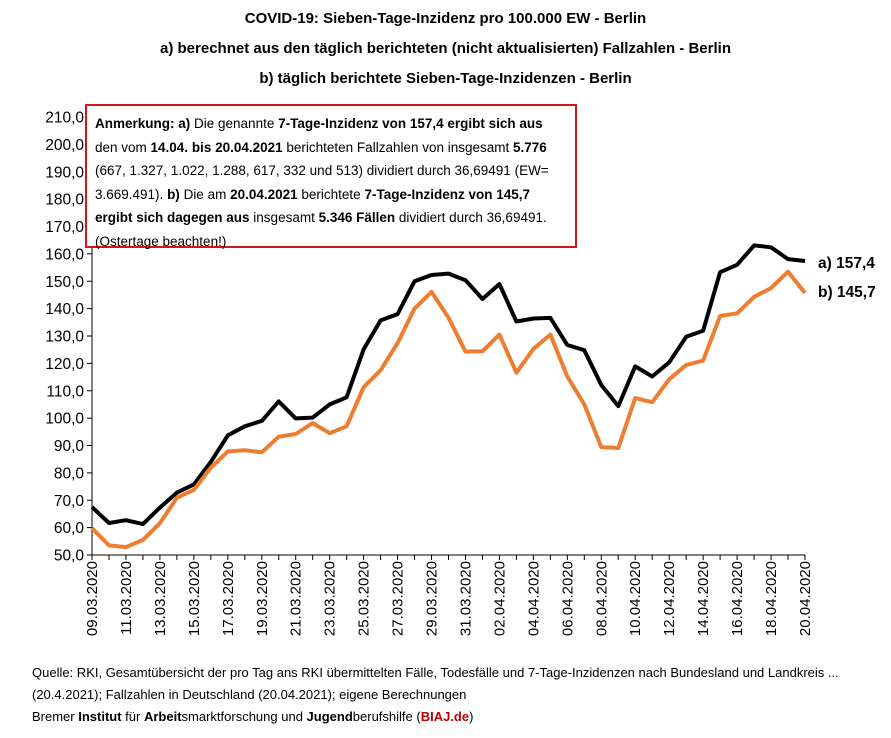 The height and width of the screenshot is (738, 891). I want to click on x-tick-label: 08.04.2020, so click(601, 598).